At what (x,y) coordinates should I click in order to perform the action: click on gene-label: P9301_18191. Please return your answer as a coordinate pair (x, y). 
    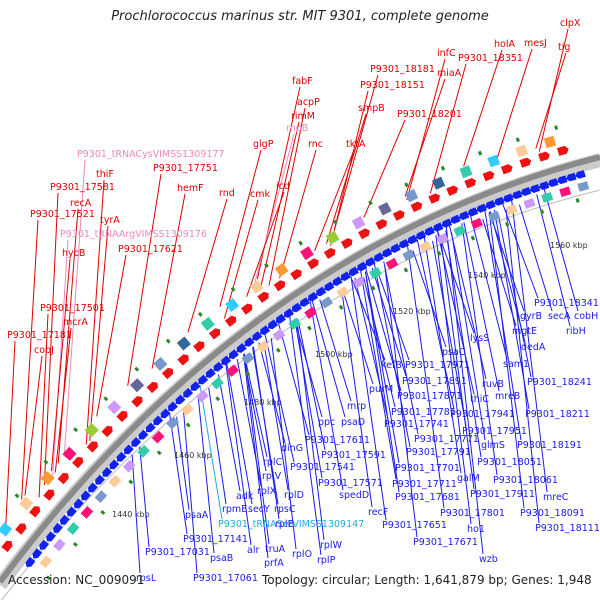
    Looking at the image, I should click on (549, 445).